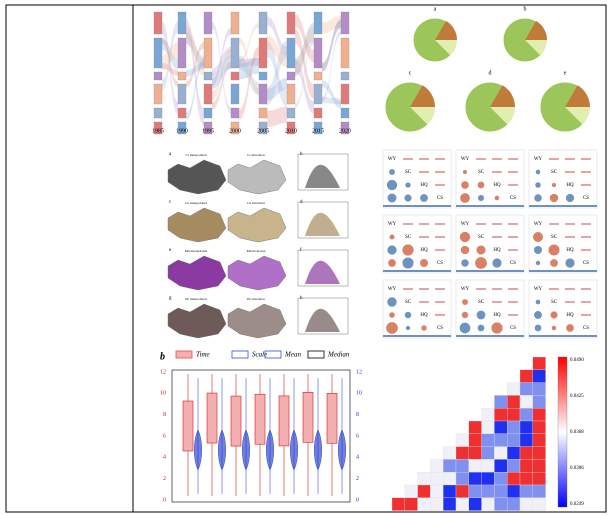 The width and height of the screenshot is (612, 515). I want to click on colorbar, so click(562, 432).